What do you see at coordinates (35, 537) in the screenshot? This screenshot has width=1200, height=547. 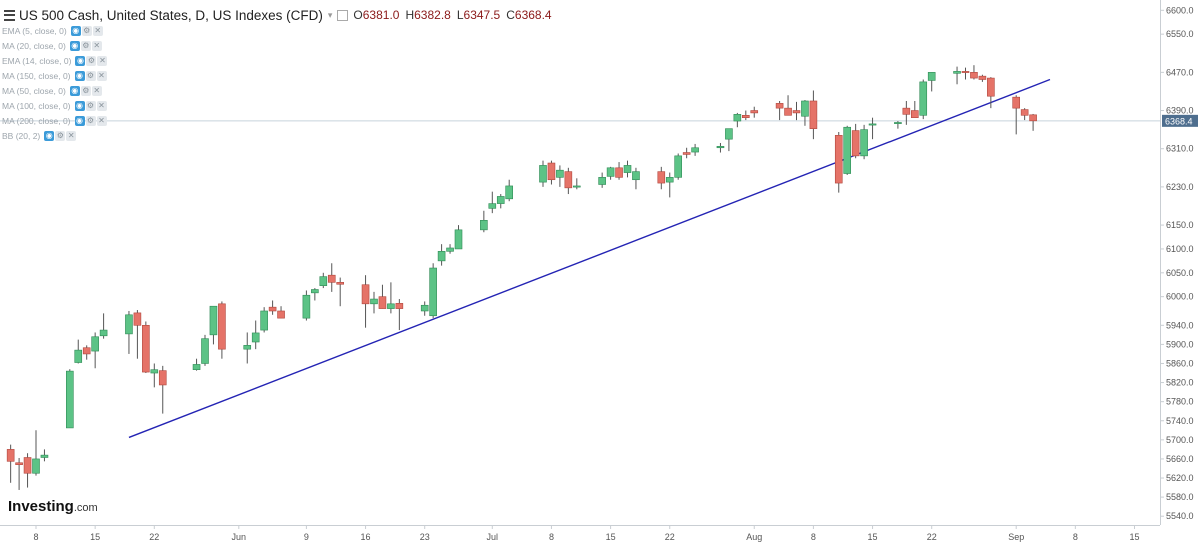 I see `x-tick-label: 8` at bounding box center [35, 537].